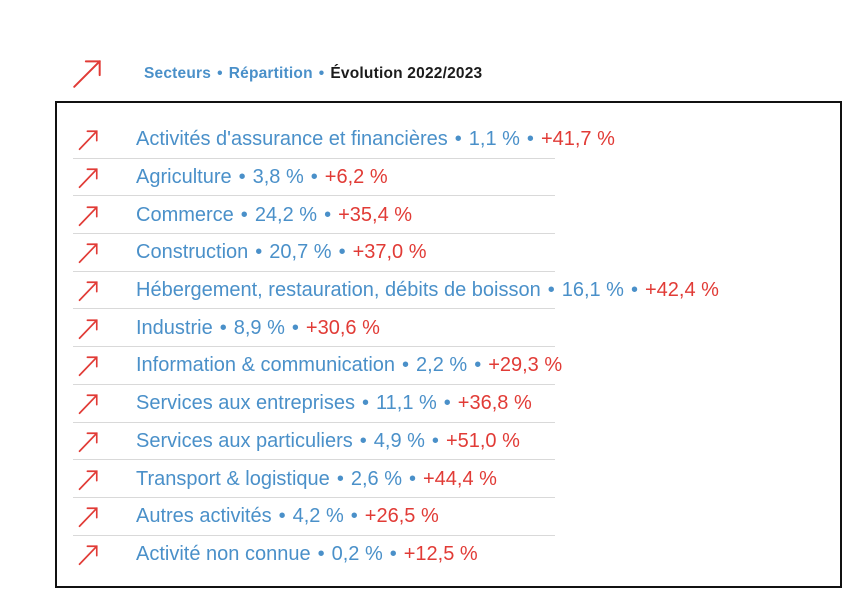  I want to click on table-row: Services aux entreprises • 11,1 % • +36,8 %, so click(448, 404).